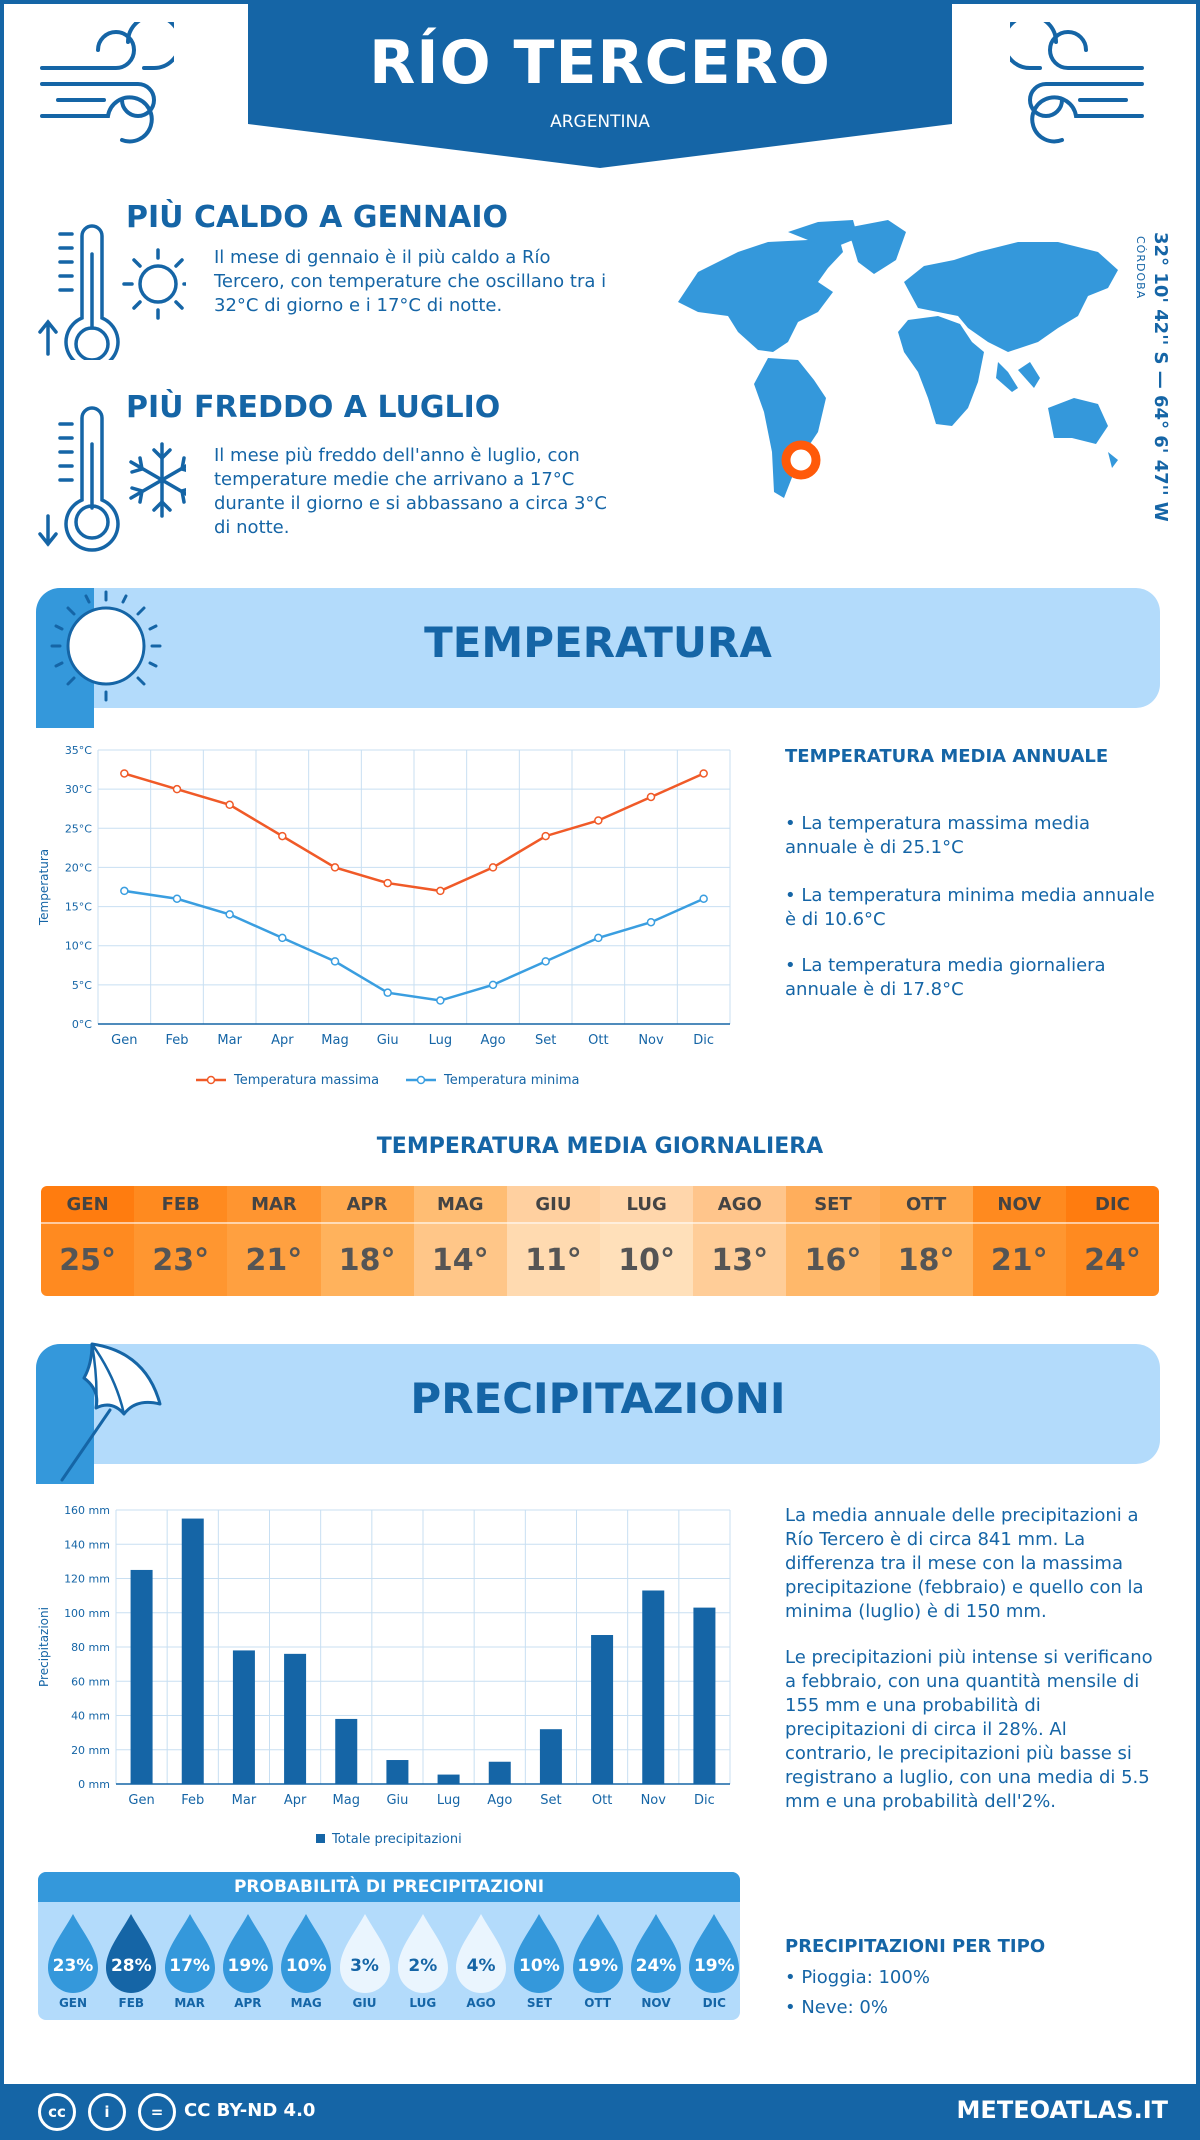 Image resolution: width=1200 pixels, height=2140 pixels. What do you see at coordinates (78, 789) in the screenshot?
I see `y-tick-label: 30°C` at bounding box center [78, 789].